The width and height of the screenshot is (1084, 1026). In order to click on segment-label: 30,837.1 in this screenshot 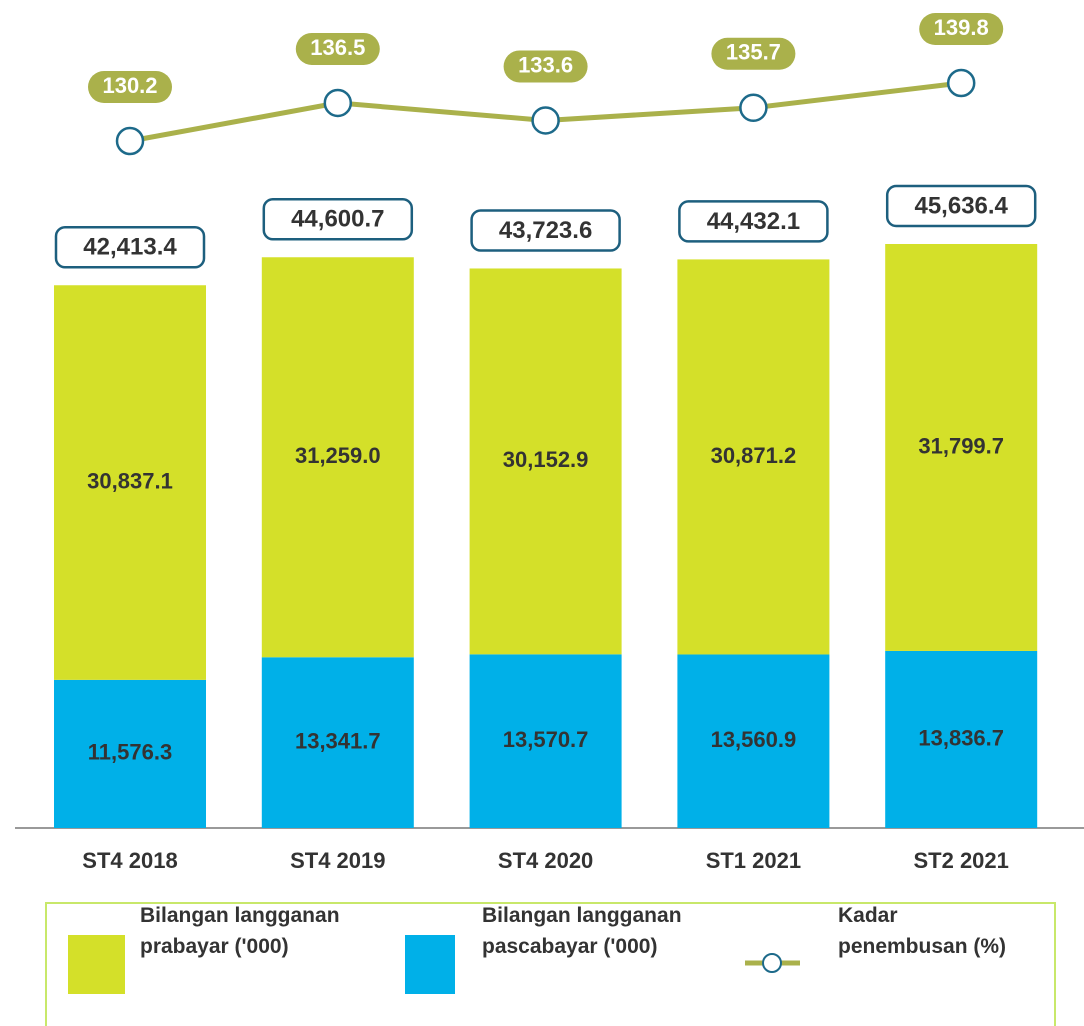, I will do `click(130, 480)`.